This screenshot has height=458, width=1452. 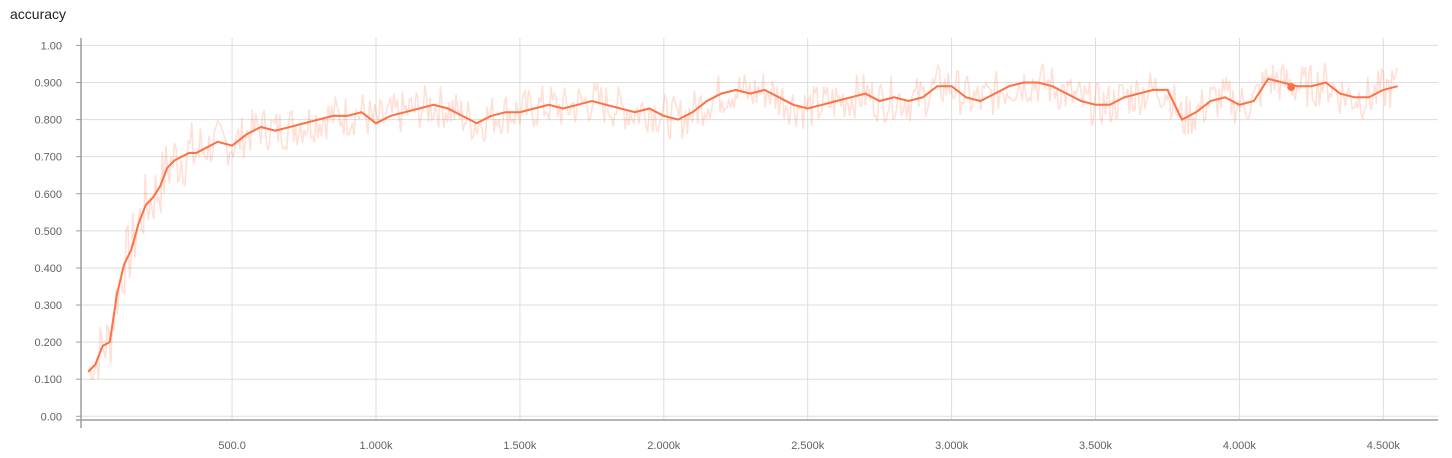 I want to click on x-tick-label: 3.000k, so click(x=952, y=446).